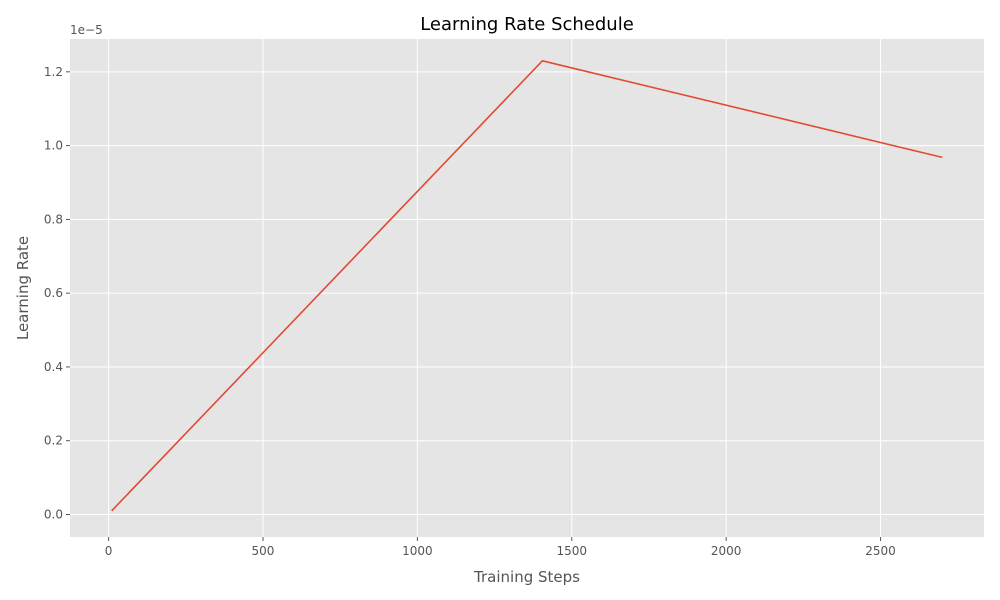 The height and width of the screenshot is (600, 1000). I want to click on y-tick-label: 1.0, so click(53, 146).